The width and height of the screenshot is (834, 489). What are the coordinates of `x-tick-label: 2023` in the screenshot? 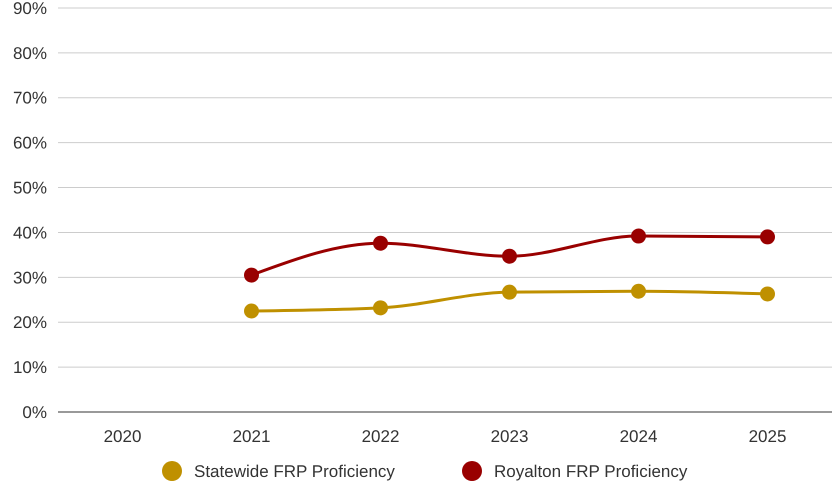 It's located at (509, 436).